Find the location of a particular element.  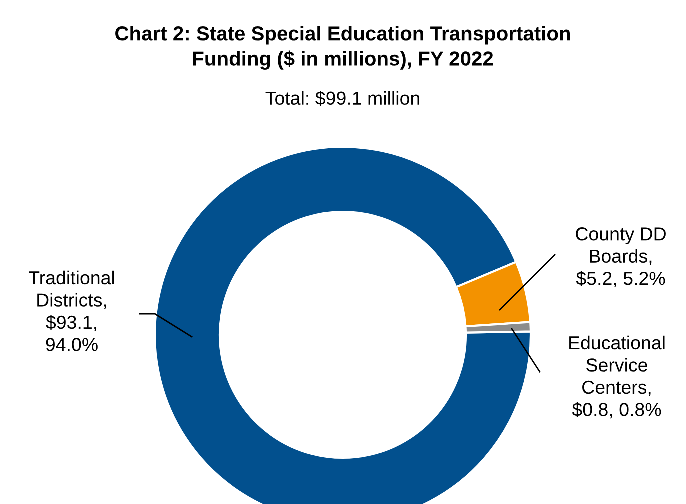

slice-label: County DD Boards, $5.2, 5.2% is located at coordinates (621, 258).